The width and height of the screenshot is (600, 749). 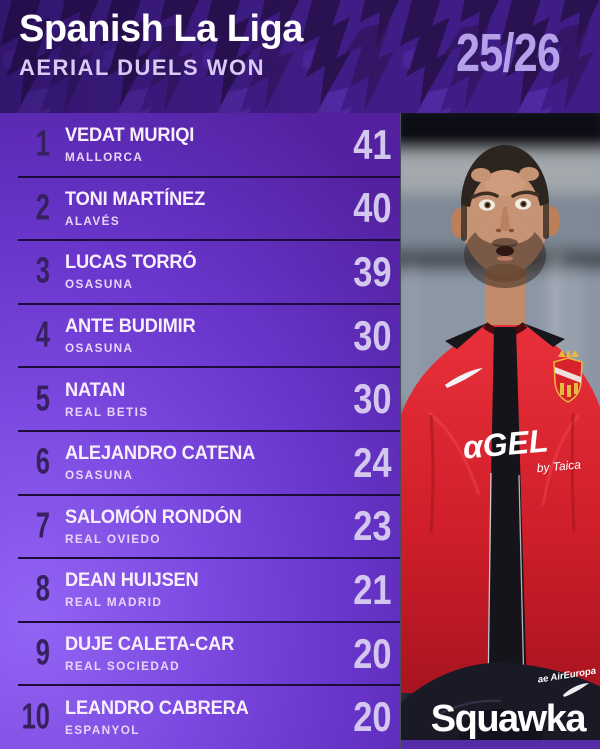 What do you see at coordinates (372, 271) in the screenshot?
I see `stat-value: 39` at bounding box center [372, 271].